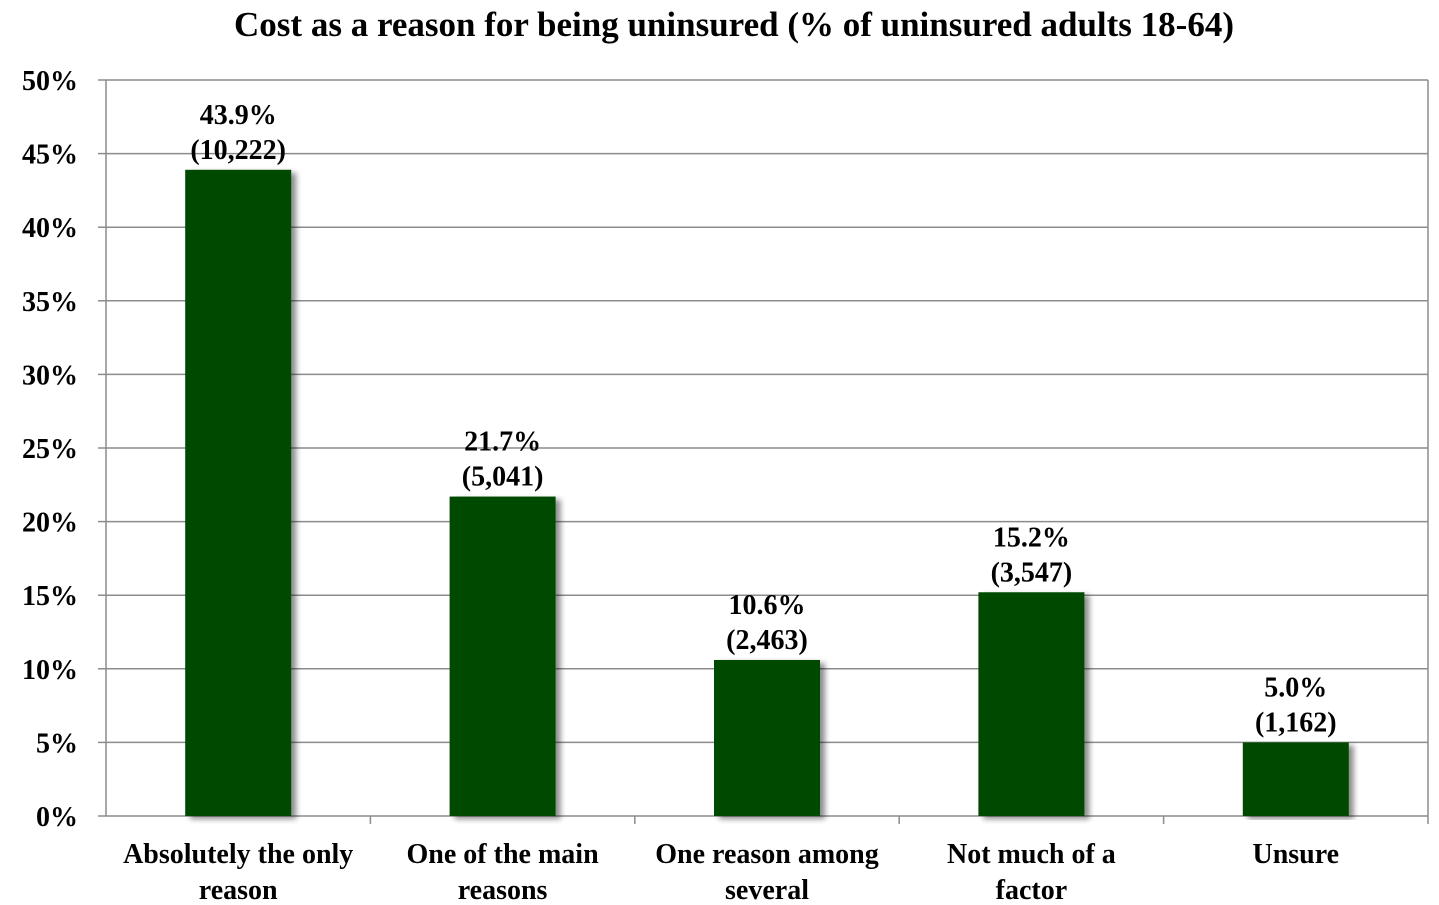 This screenshot has width=1439, height=905. Describe the element at coordinates (503, 477) in the screenshot. I see `data-label-count: (5,041)` at that location.